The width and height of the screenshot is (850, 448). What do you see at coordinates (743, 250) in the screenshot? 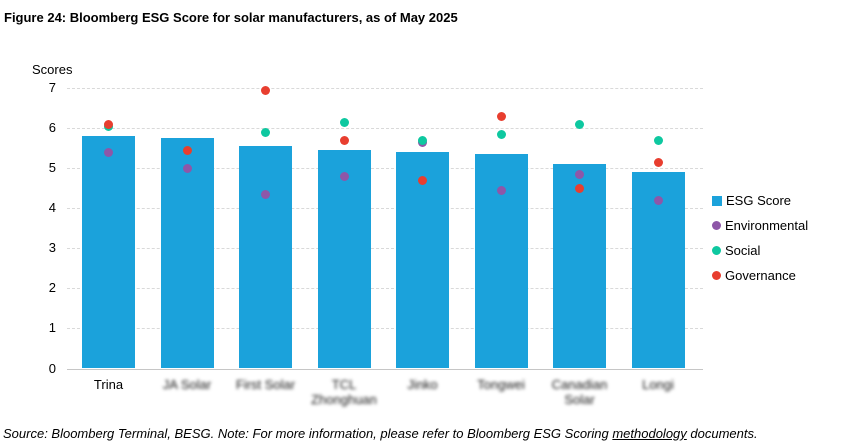
I see `legend-label-social: Social` at bounding box center [743, 250].